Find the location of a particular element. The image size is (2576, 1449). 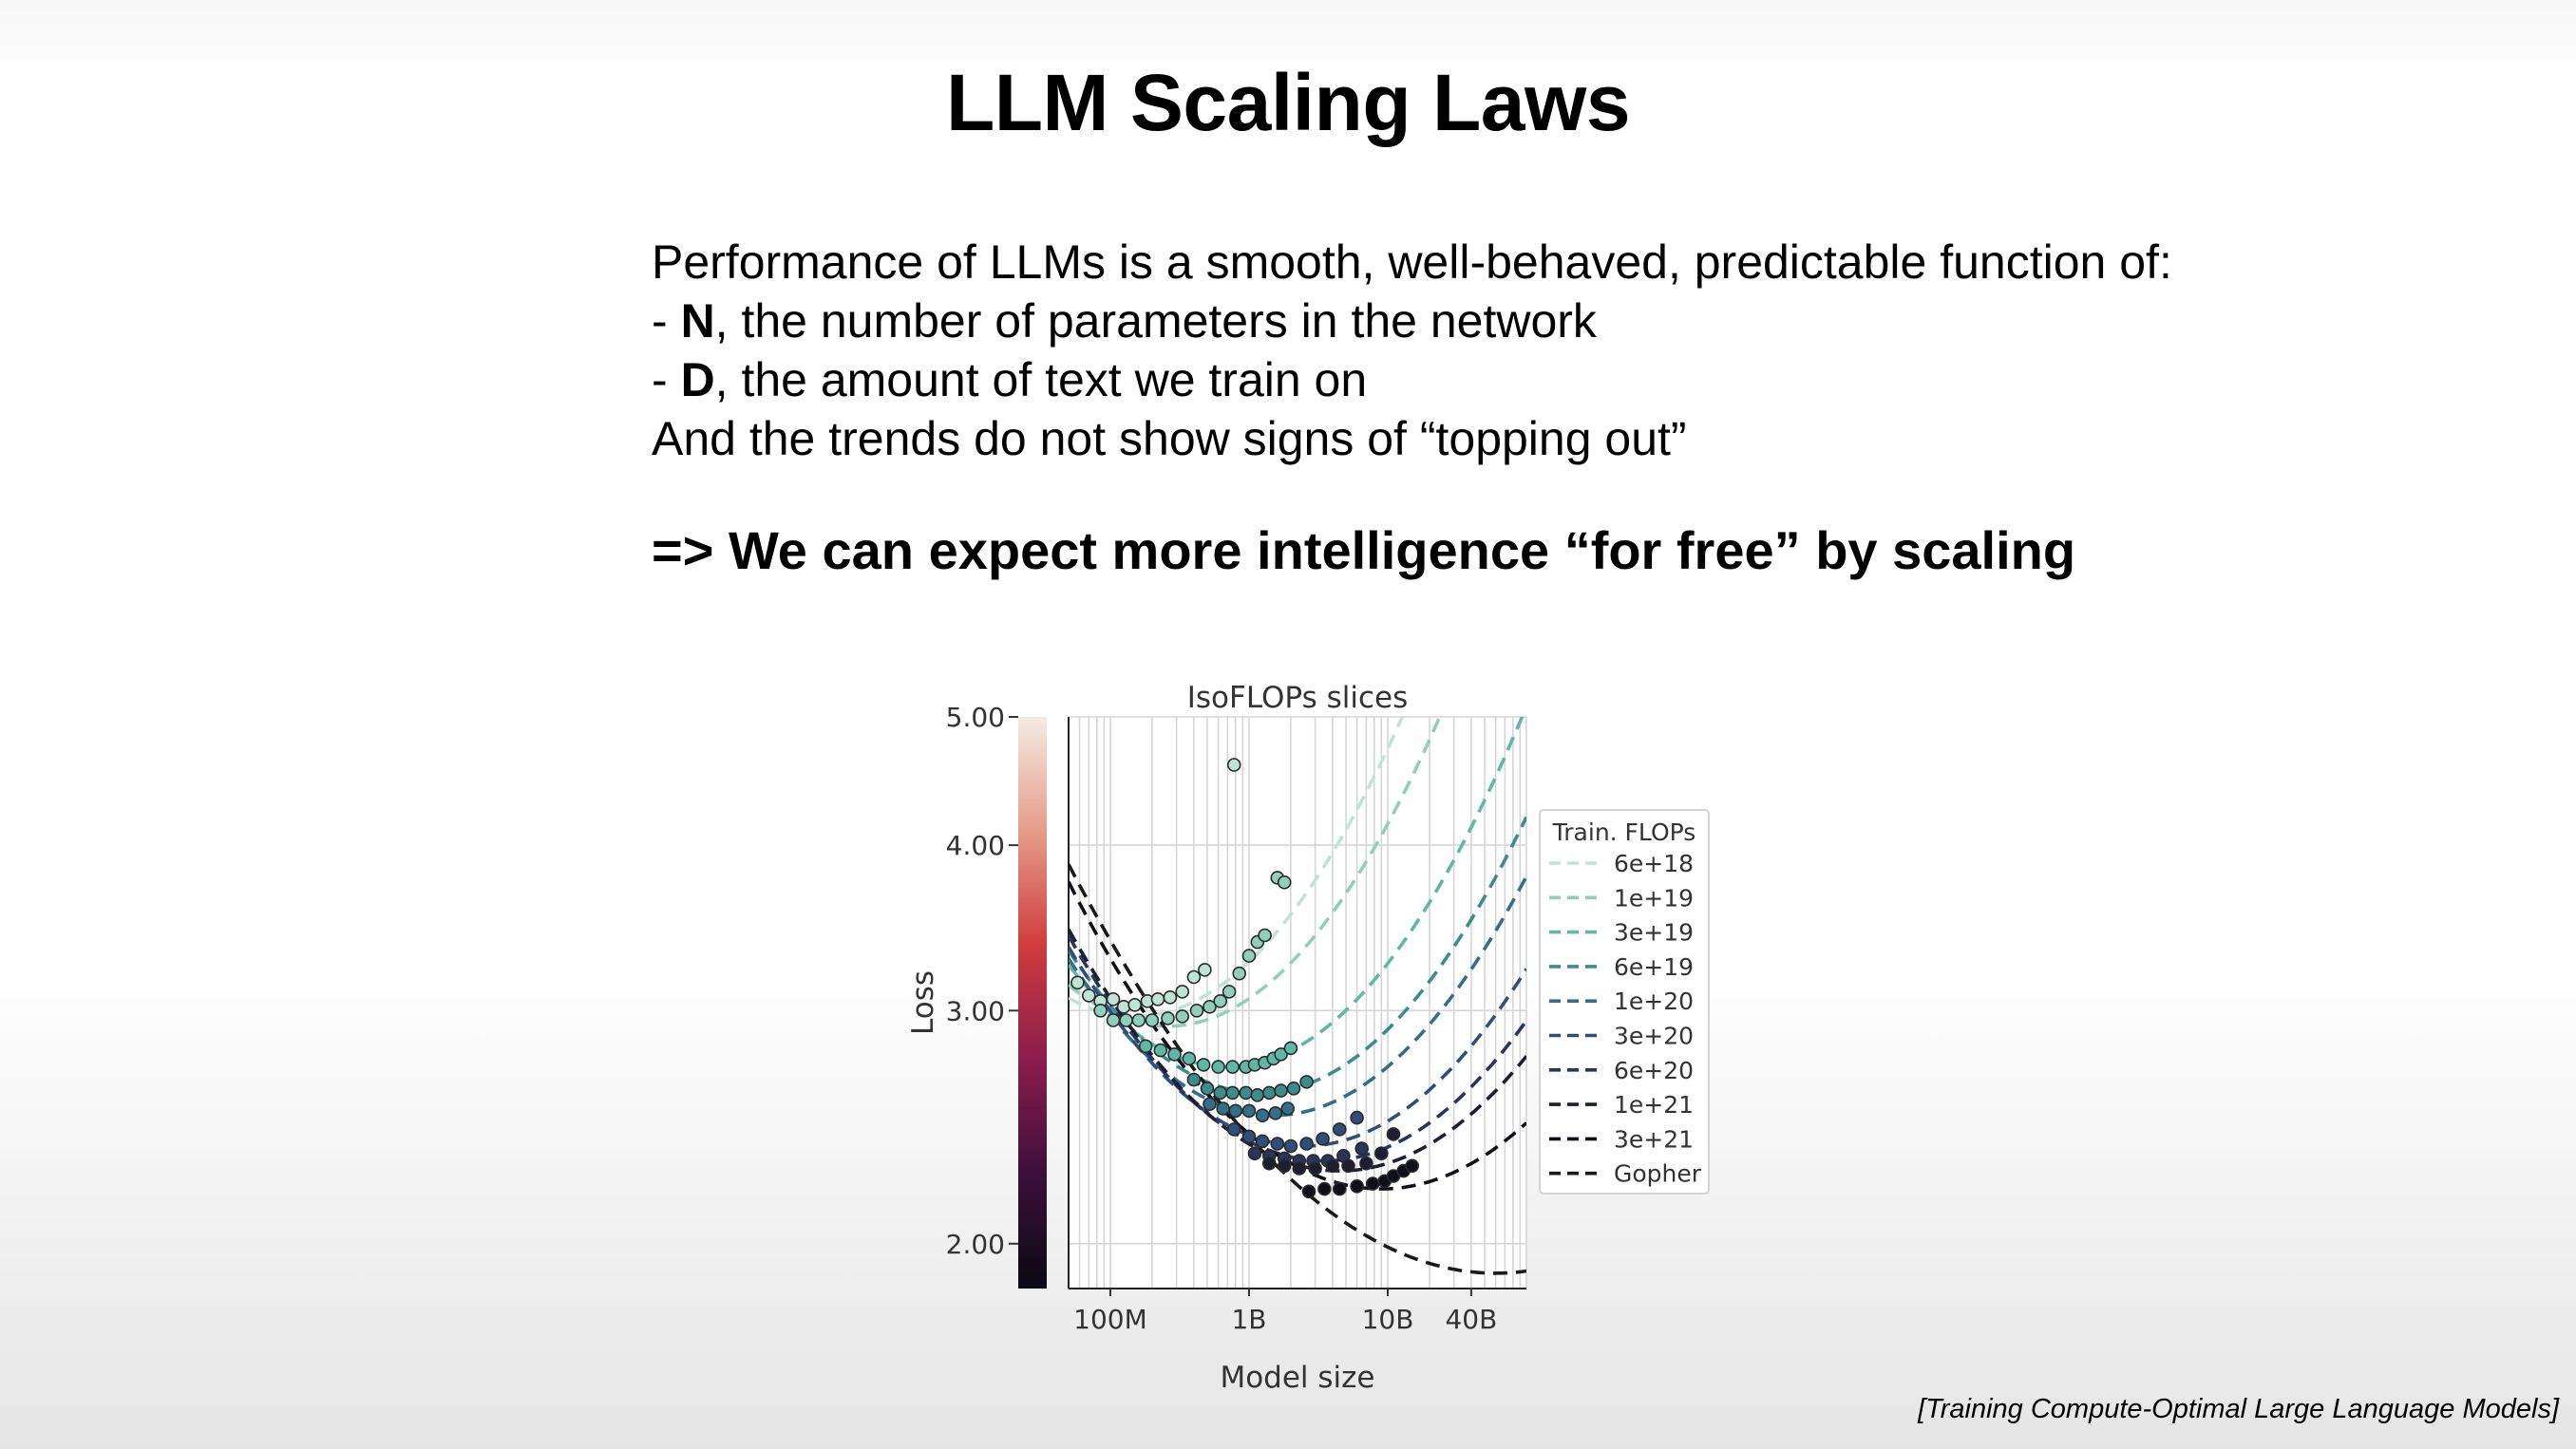

x-tick-label: 100M is located at coordinates (1110, 1319).